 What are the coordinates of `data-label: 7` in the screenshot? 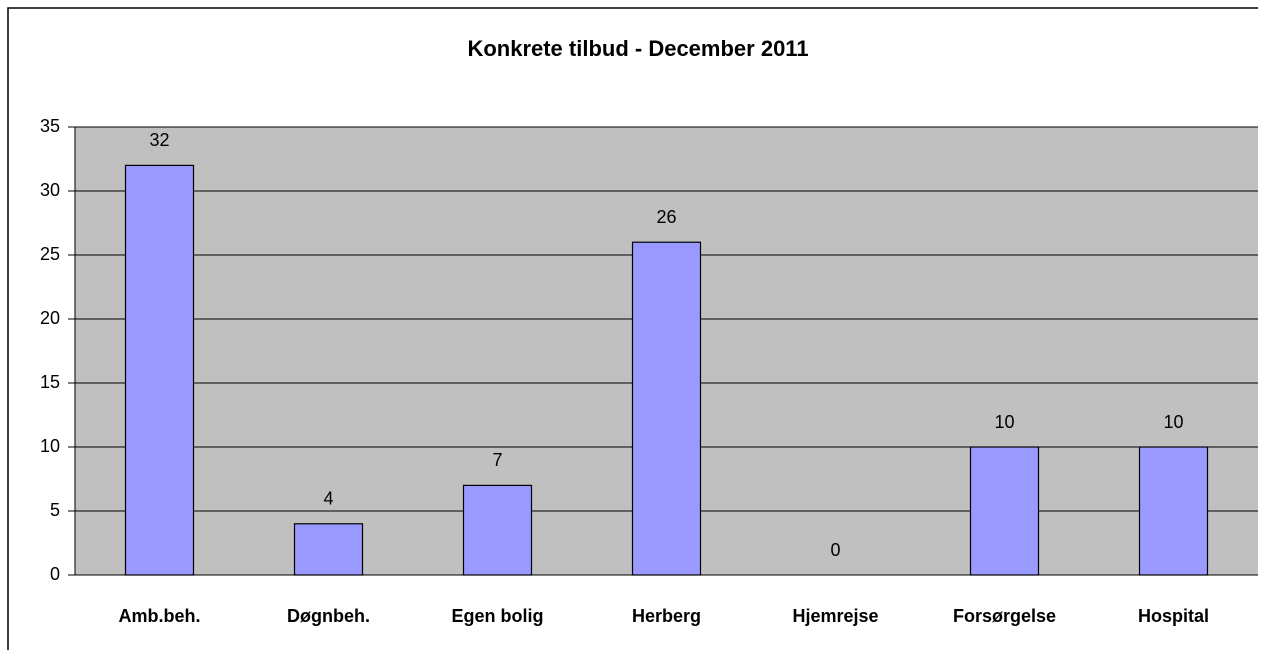 It's located at (497, 460).